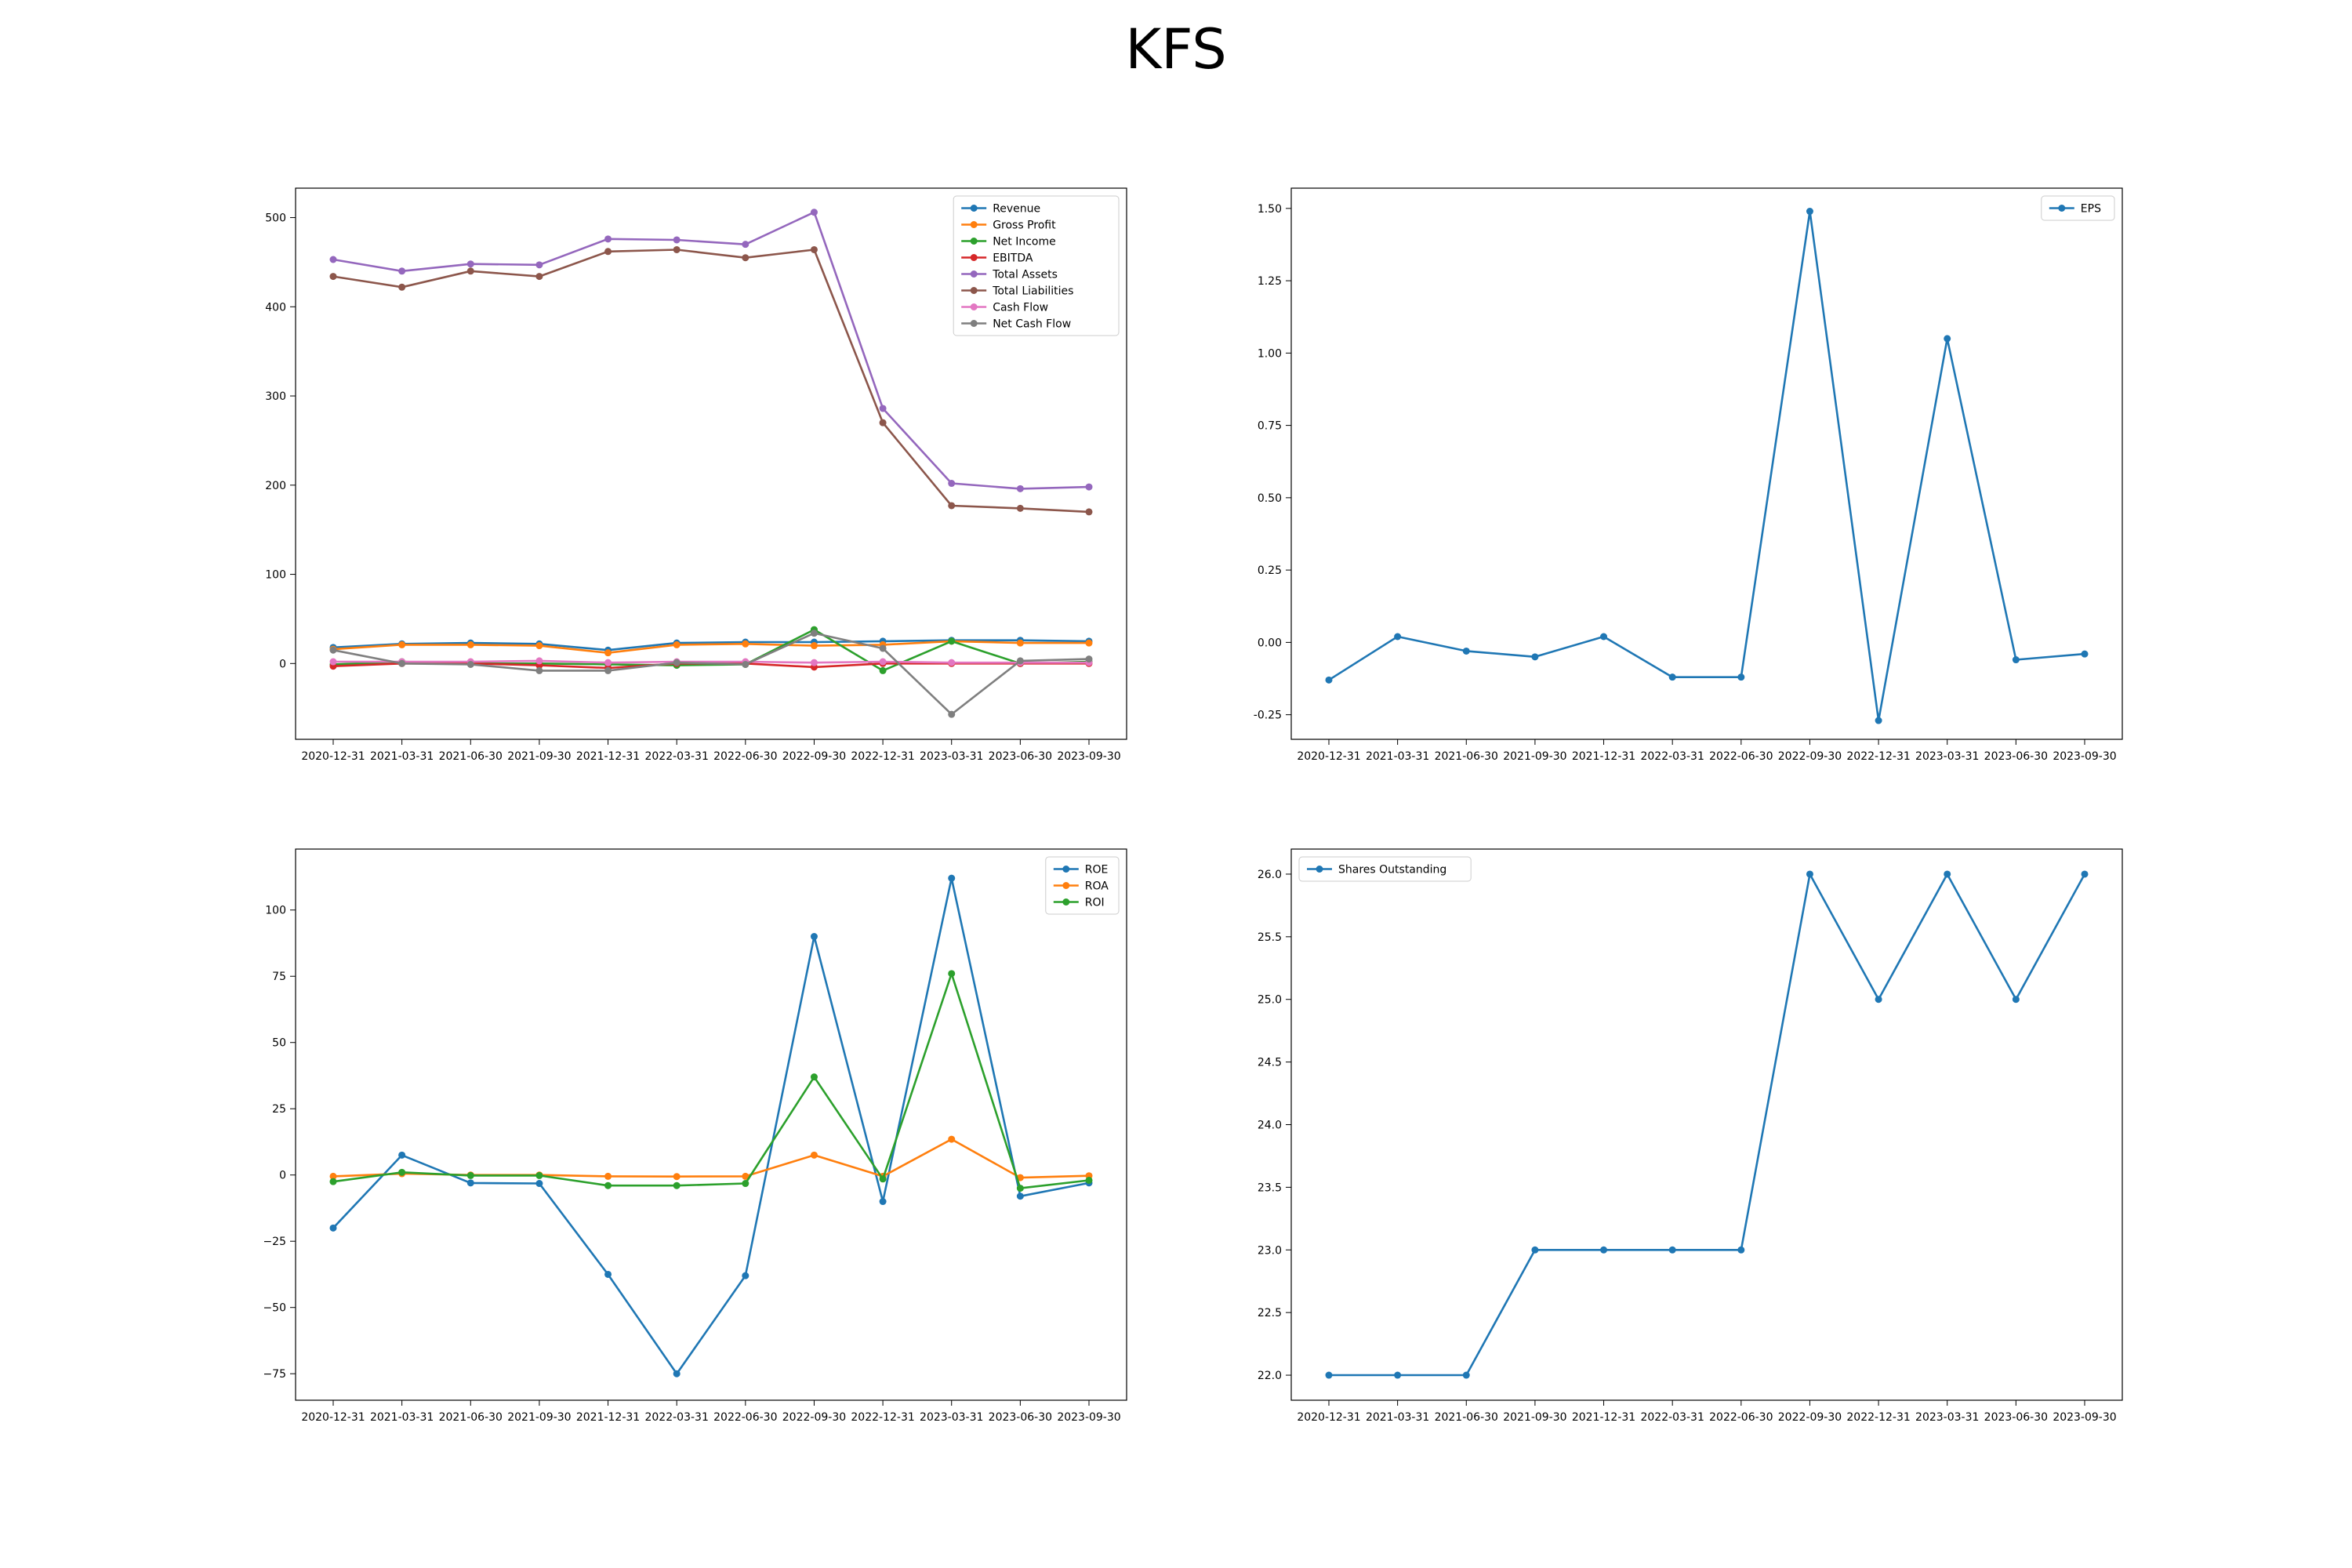  Describe the element at coordinates (745, 1417) in the screenshot. I see `x-tick-label: 2022-06-30` at that location.